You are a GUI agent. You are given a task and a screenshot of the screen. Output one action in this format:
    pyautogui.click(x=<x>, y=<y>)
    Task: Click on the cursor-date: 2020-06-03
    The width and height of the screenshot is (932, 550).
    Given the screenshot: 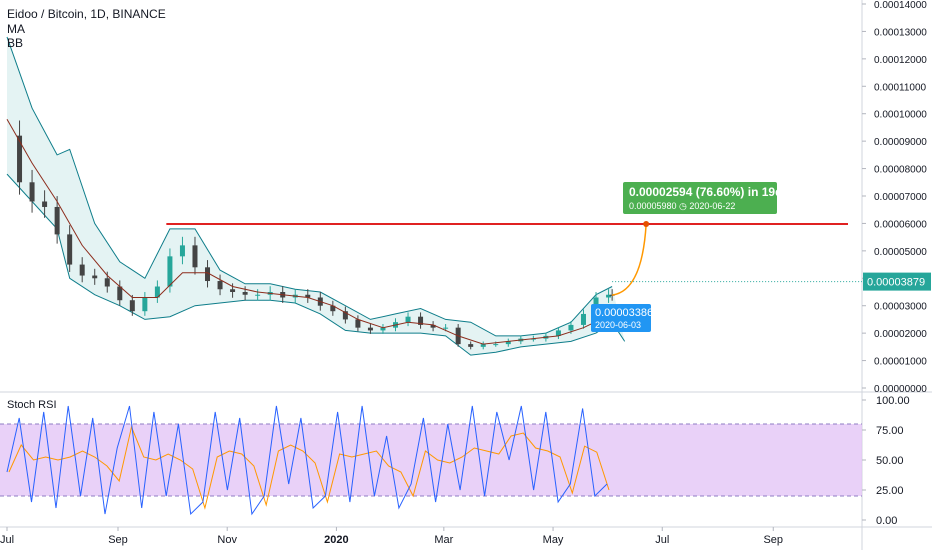 What is the action you would take?
    pyautogui.click(x=618, y=325)
    